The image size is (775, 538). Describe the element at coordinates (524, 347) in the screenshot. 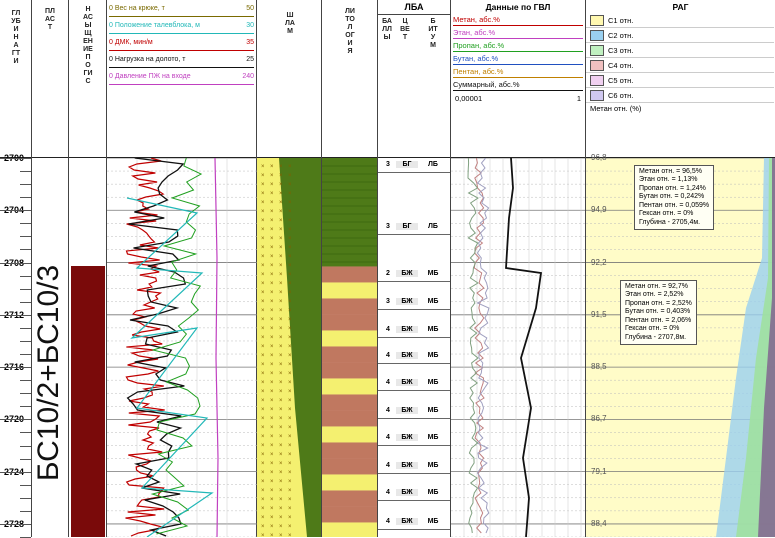

I see `total-gas-curve` at that location.